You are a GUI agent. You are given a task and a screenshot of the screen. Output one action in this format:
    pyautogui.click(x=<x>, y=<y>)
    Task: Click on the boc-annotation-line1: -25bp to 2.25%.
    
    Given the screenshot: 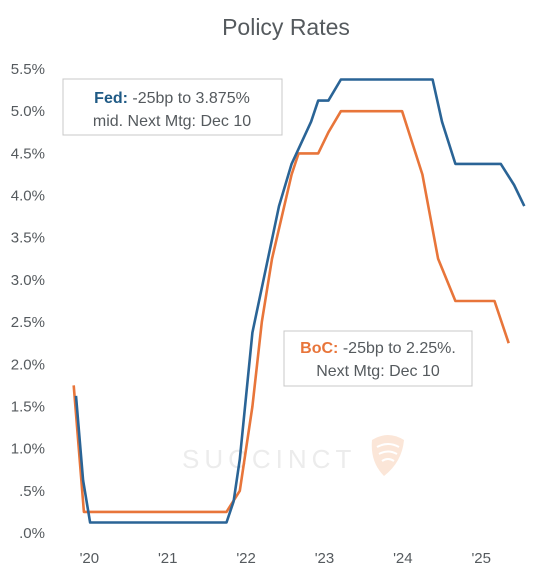 What is the action you would take?
    pyautogui.click(x=396, y=348)
    